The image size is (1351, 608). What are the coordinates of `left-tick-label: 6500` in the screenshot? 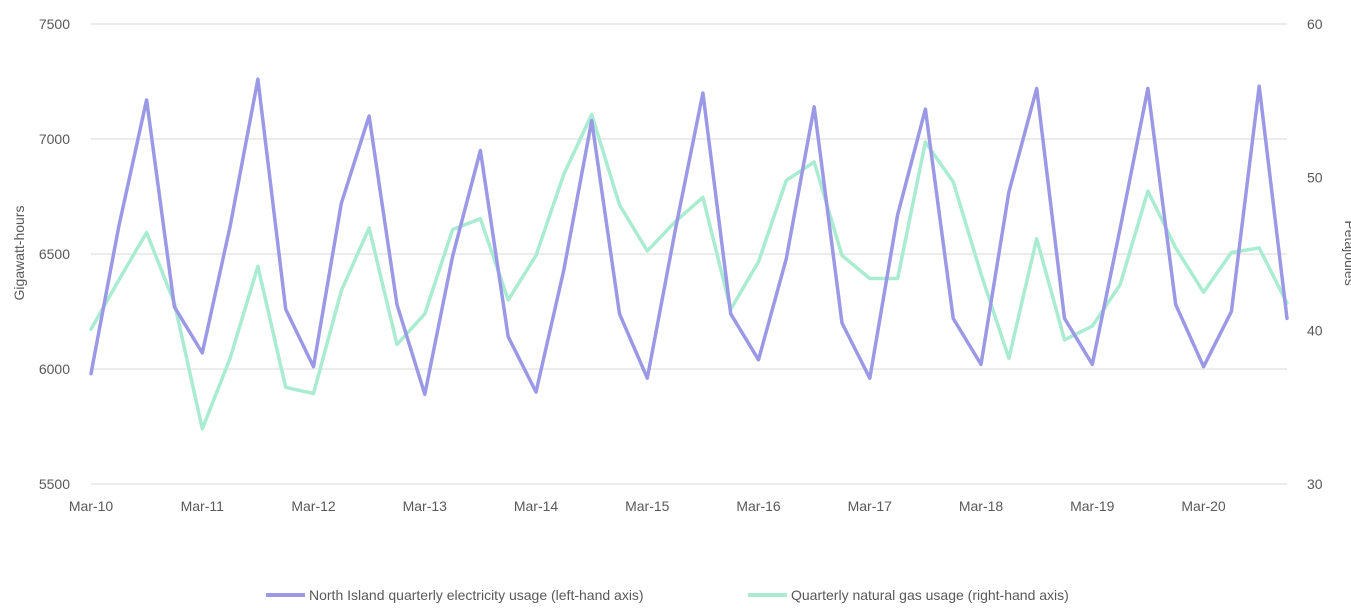 It's located at (54, 254).